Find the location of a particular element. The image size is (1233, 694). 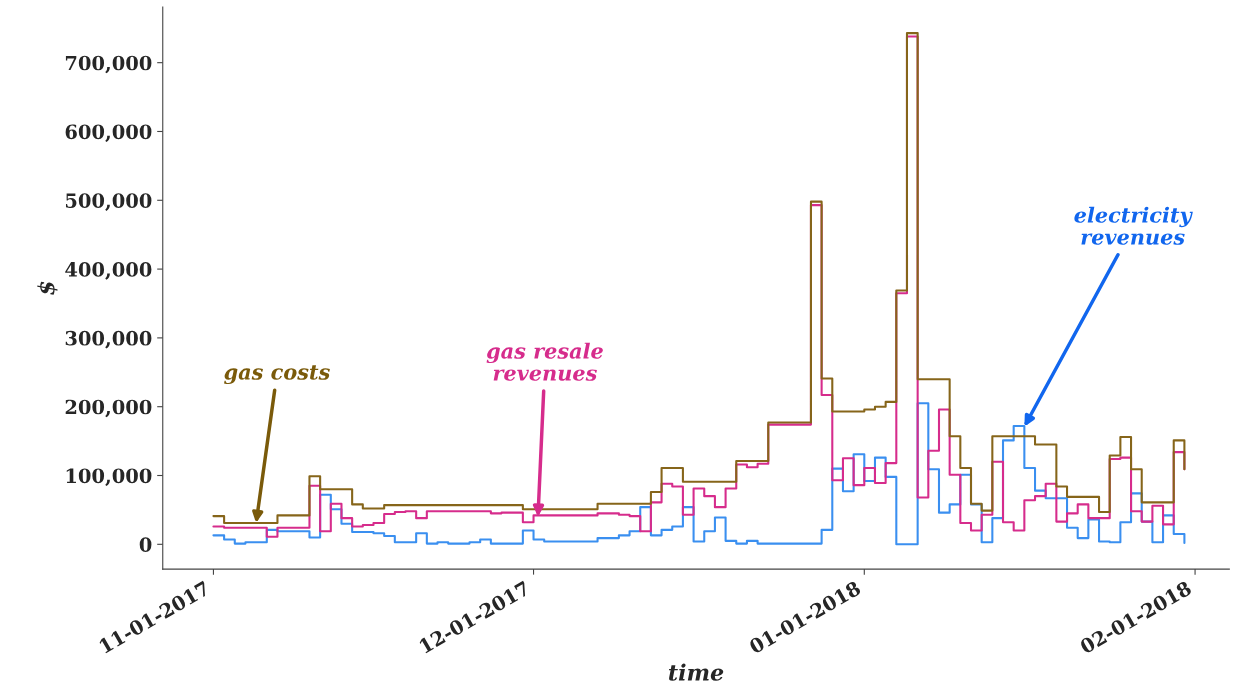

annotation: electricity revenues is located at coordinates (1133, 225).